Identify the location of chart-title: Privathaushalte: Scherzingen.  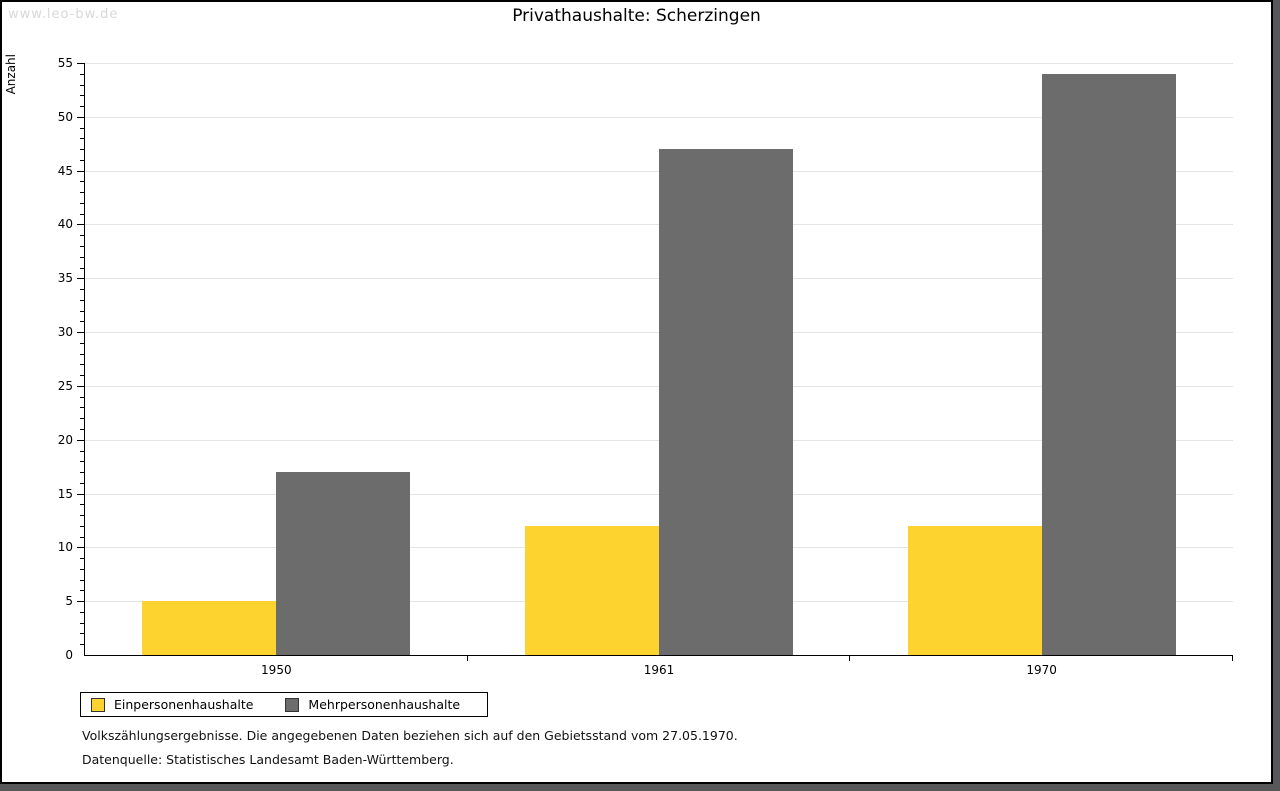
(636, 16).